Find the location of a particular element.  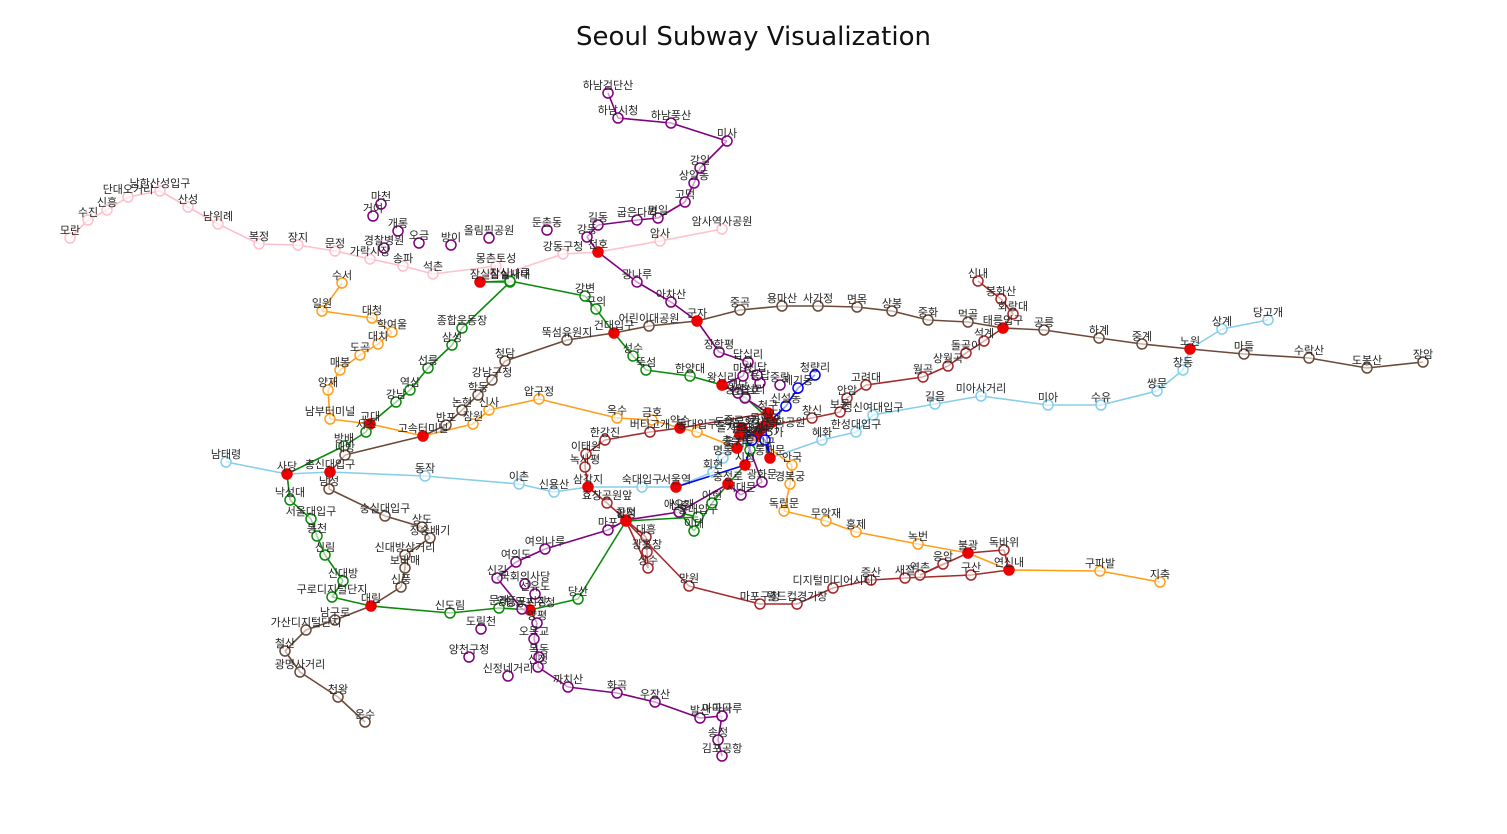

station-label: 신답 is located at coordinates (757, 367).